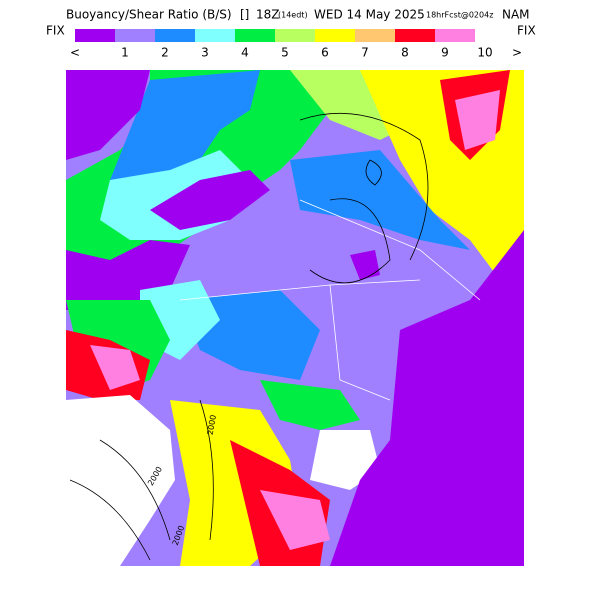 The image size is (591, 595). I want to click on date: WED 14 May 2025, so click(369, 15).